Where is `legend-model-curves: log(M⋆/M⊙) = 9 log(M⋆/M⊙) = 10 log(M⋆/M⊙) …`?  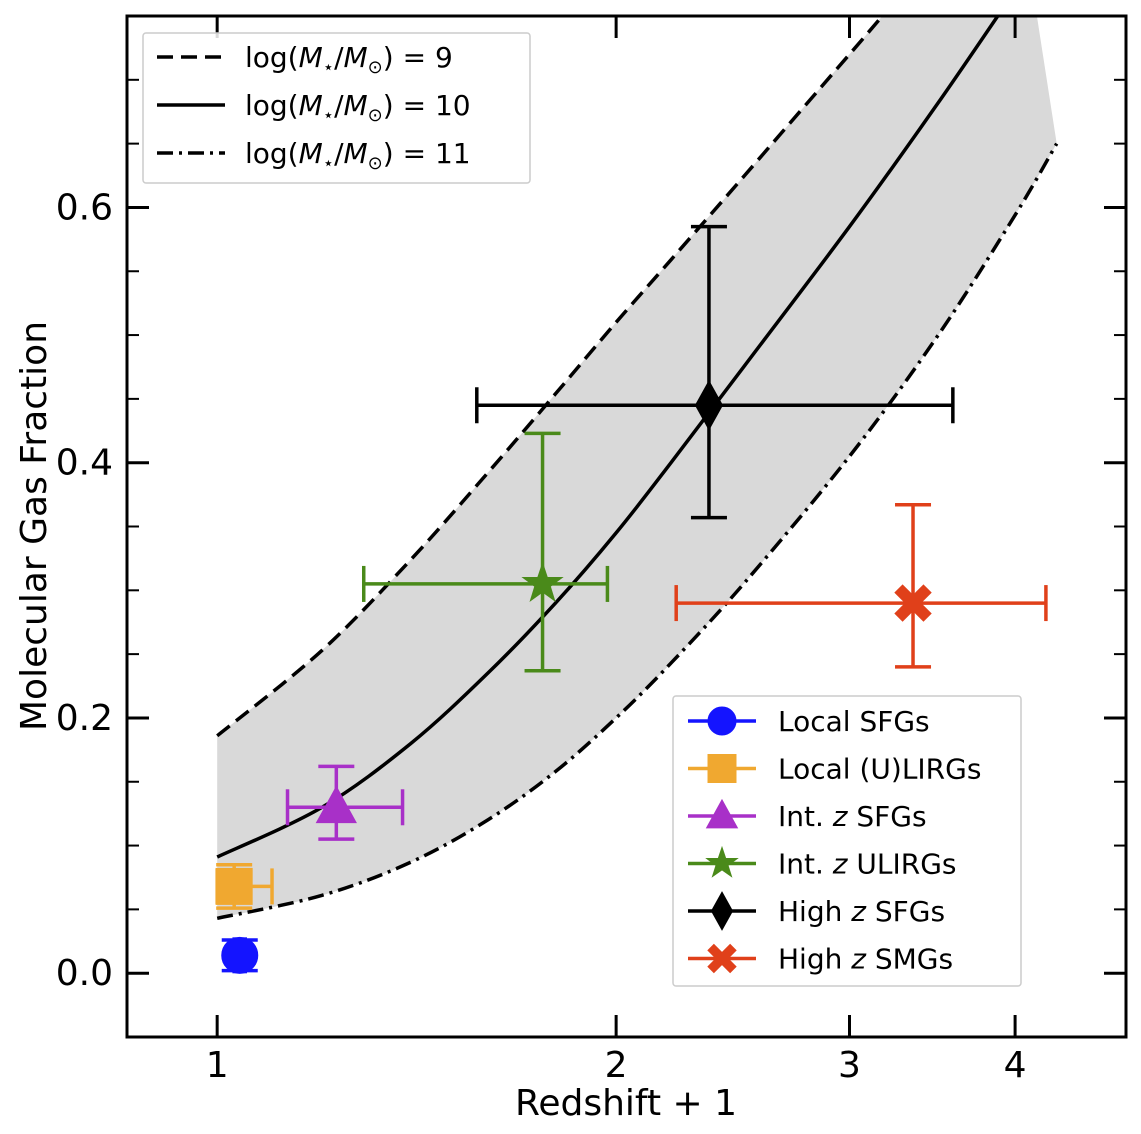 legend-model-curves: log(M⋆/M⊙) = 9 log(M⋆/M⊙) = 10 log(M⋆/M⊙) … is located at coordinates (336, 108).